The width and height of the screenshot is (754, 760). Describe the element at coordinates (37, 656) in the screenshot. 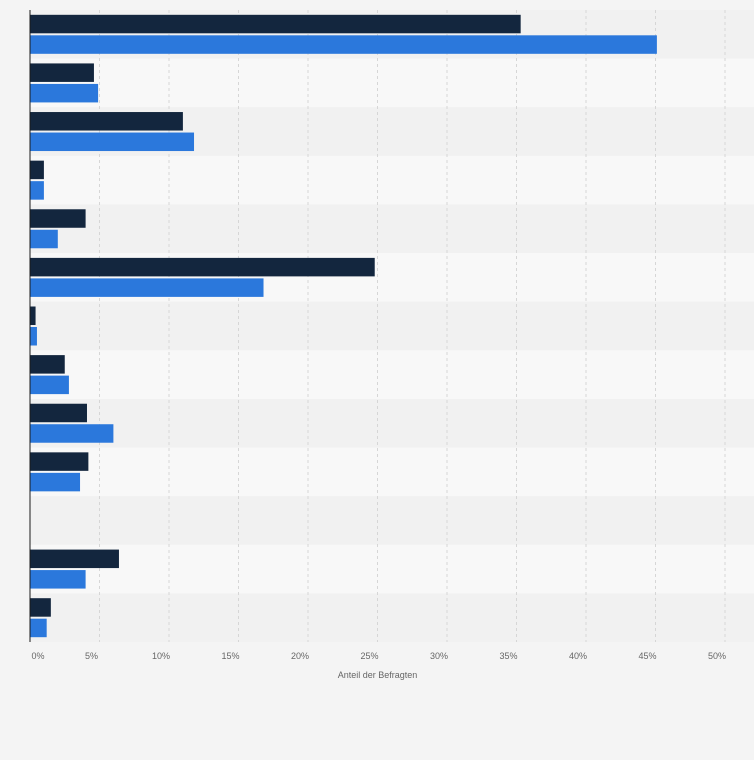

I see `x-tick-label: 0%` at that location.